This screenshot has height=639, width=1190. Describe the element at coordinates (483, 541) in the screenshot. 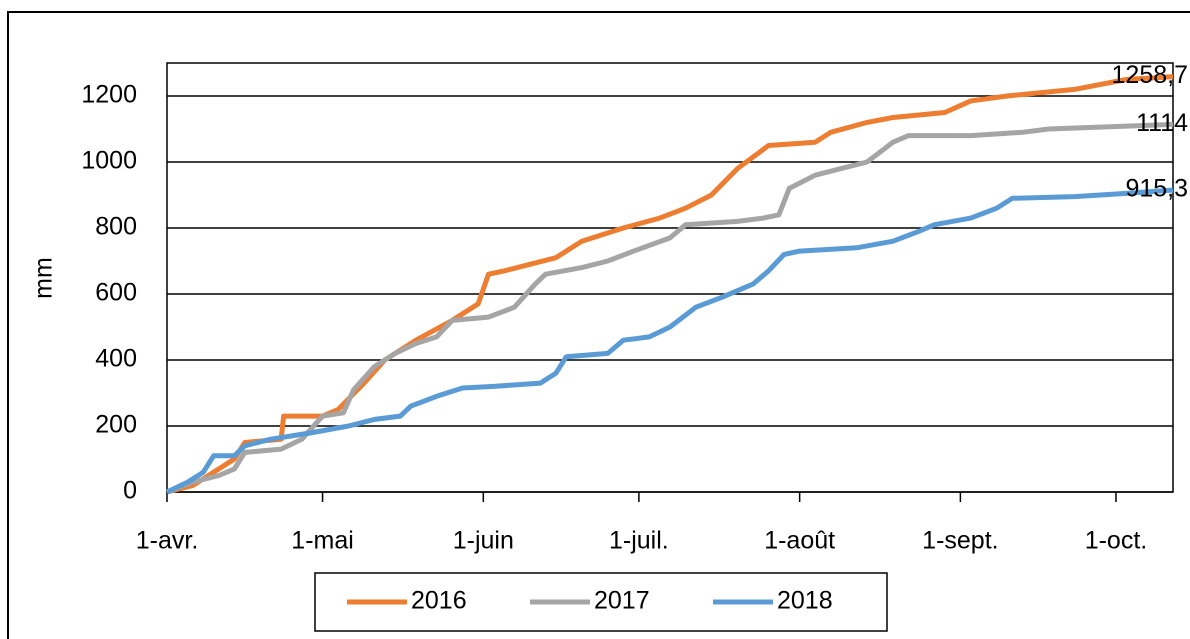

I see `x-tick-label: 1-juin` at that location.